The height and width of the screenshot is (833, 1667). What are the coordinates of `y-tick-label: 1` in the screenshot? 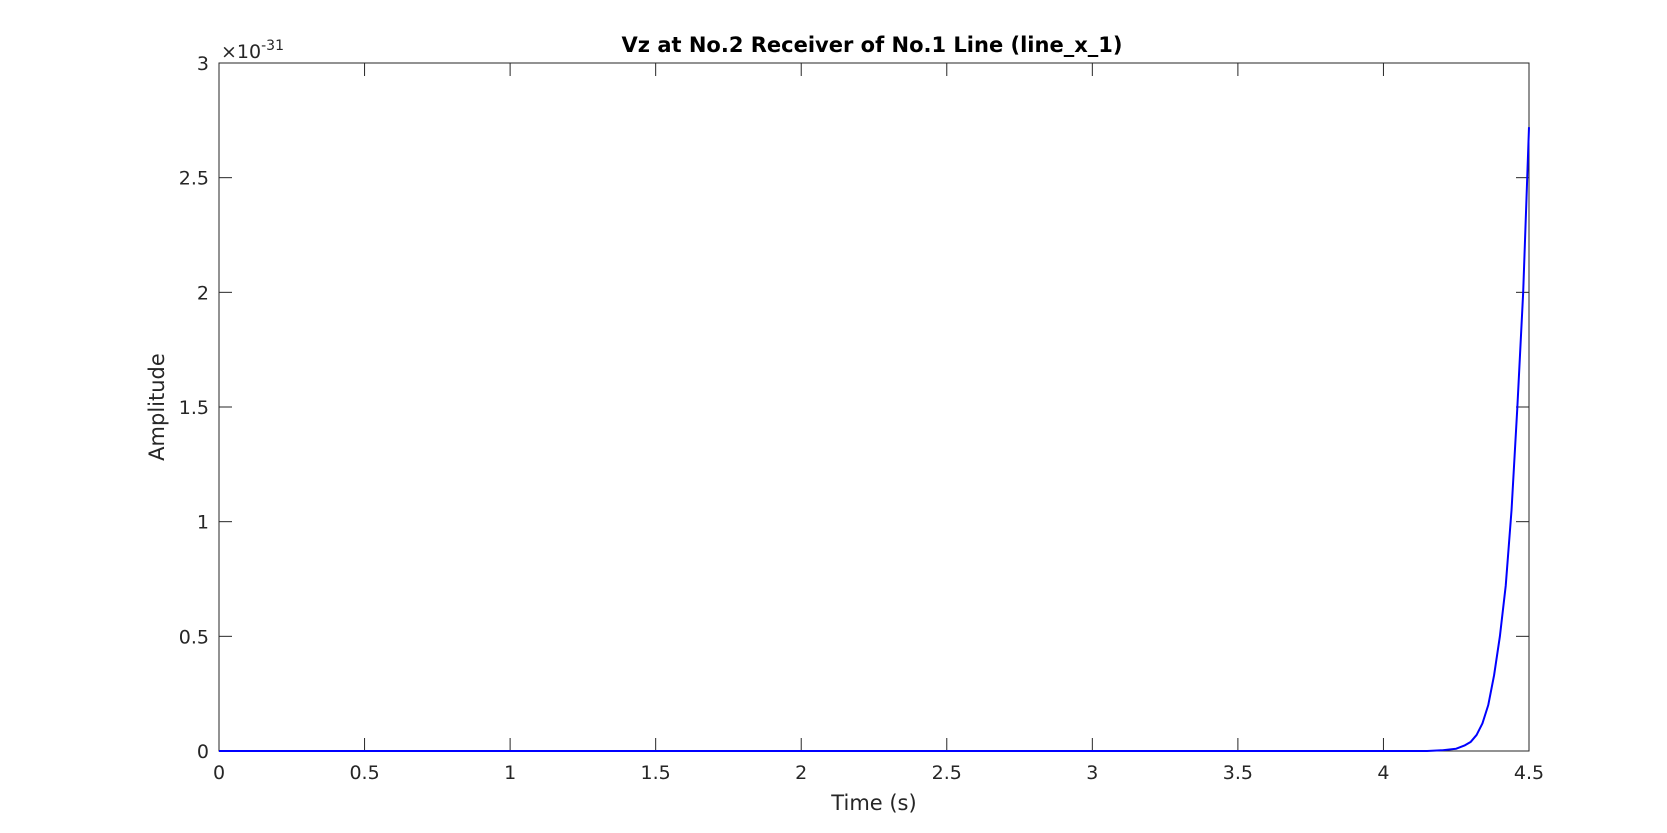 It's located at (203, 523).